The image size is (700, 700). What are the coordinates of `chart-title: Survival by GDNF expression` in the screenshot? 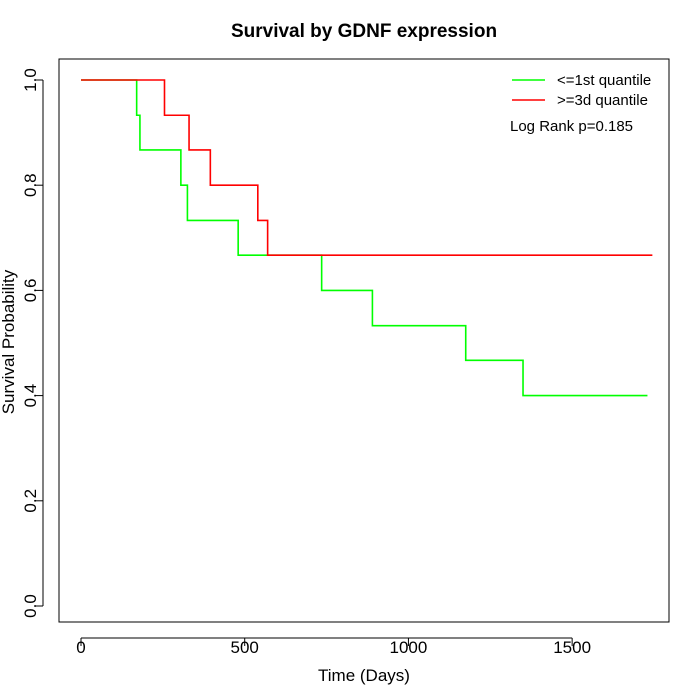 It's located at (364, 31).